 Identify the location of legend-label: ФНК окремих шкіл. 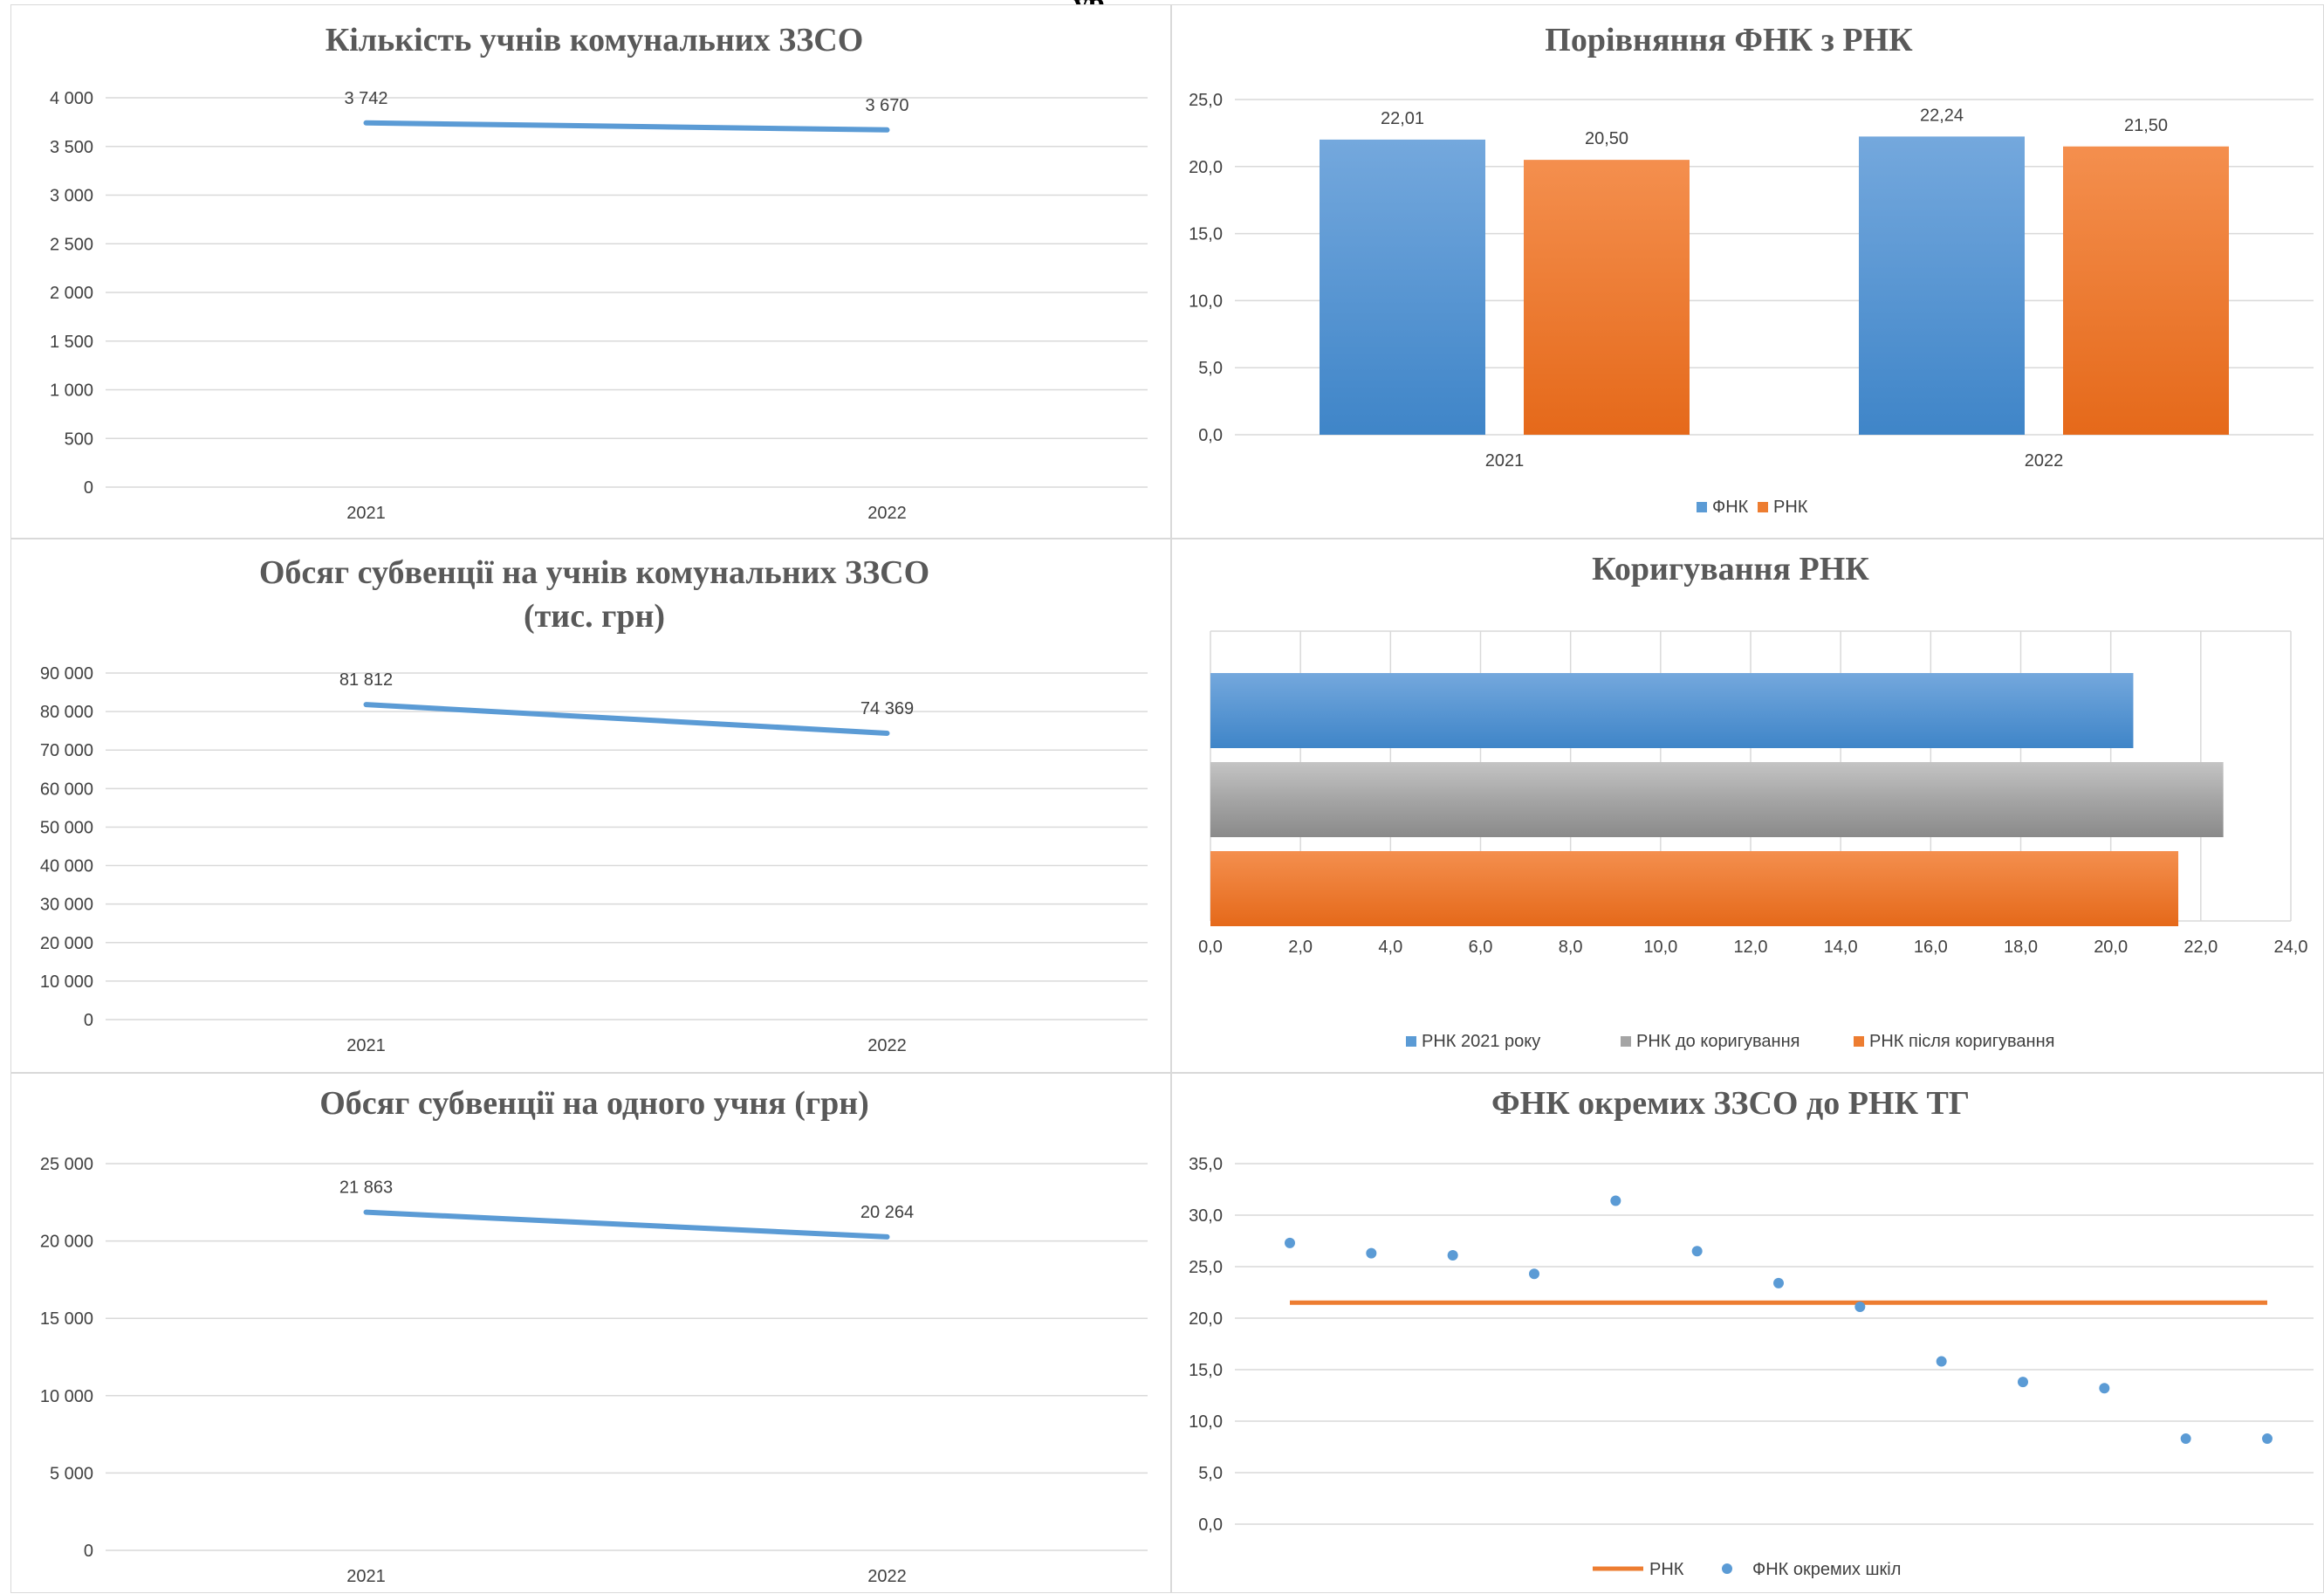
(1826, 1569).